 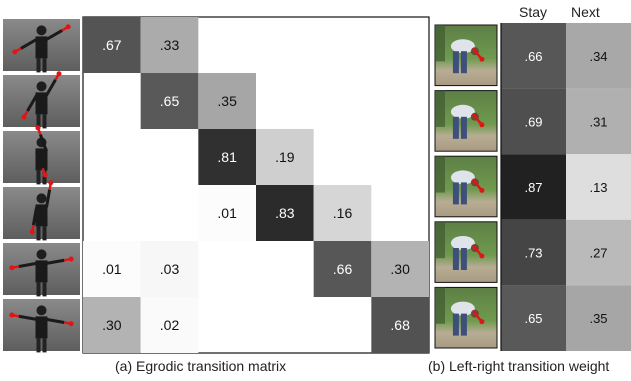 I want to click on matrix-cell-label: .65, so click(x=170, y=101).